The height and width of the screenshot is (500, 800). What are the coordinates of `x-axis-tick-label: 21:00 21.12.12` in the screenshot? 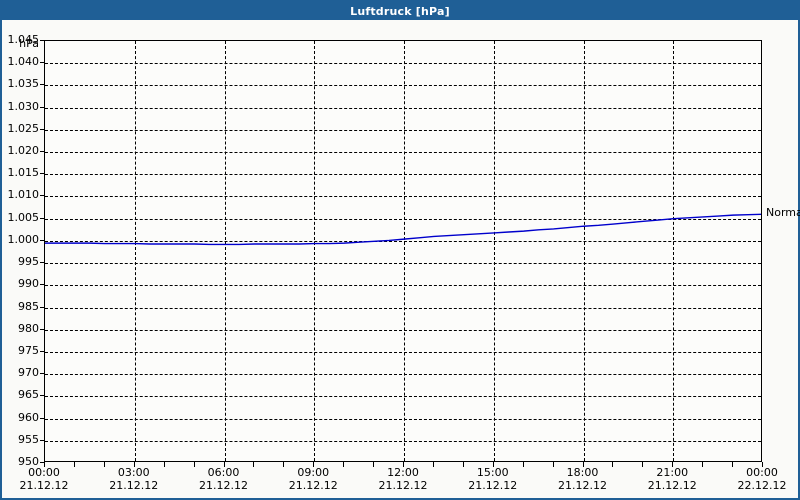 It's located at (672, 479).